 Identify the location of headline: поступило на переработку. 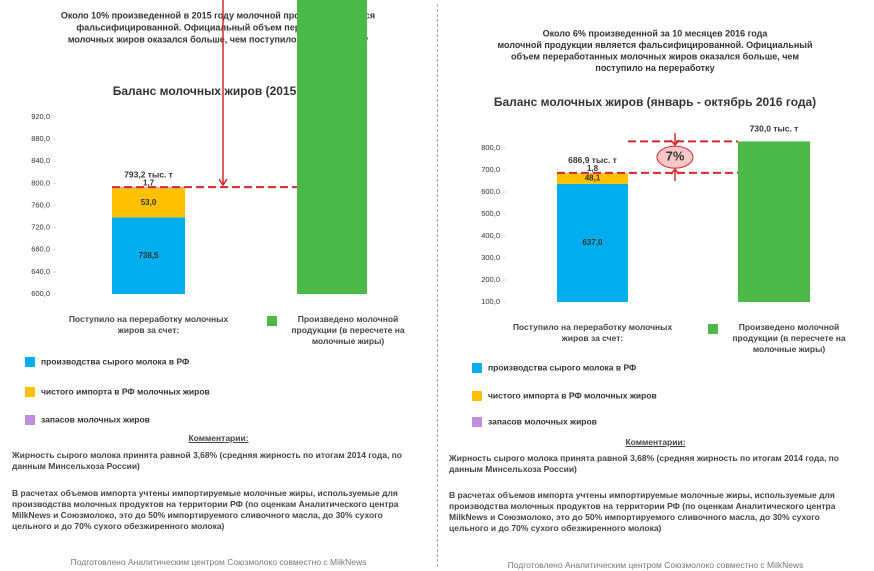
(654, 68).